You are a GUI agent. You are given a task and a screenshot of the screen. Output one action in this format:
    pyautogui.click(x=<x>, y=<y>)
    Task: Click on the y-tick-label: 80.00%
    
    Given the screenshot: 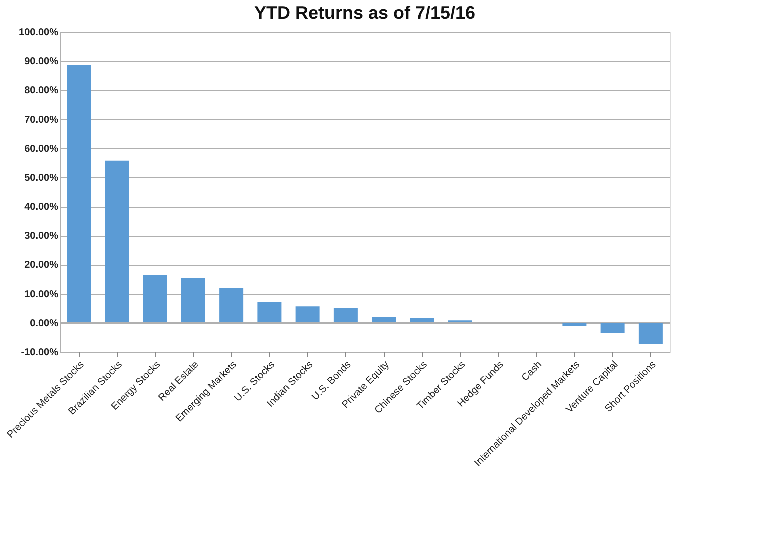 What is the action you would take?
    pyautogui.click(x=41, y=91)
    